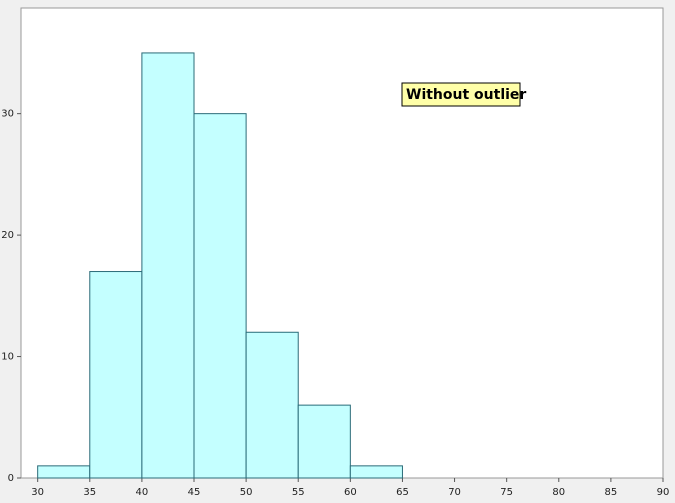 This screenshot has width=675, height=503. Describe the element at coordinates (11, 478) in the screenshot. I see `y-tick-label: 0` at that location.